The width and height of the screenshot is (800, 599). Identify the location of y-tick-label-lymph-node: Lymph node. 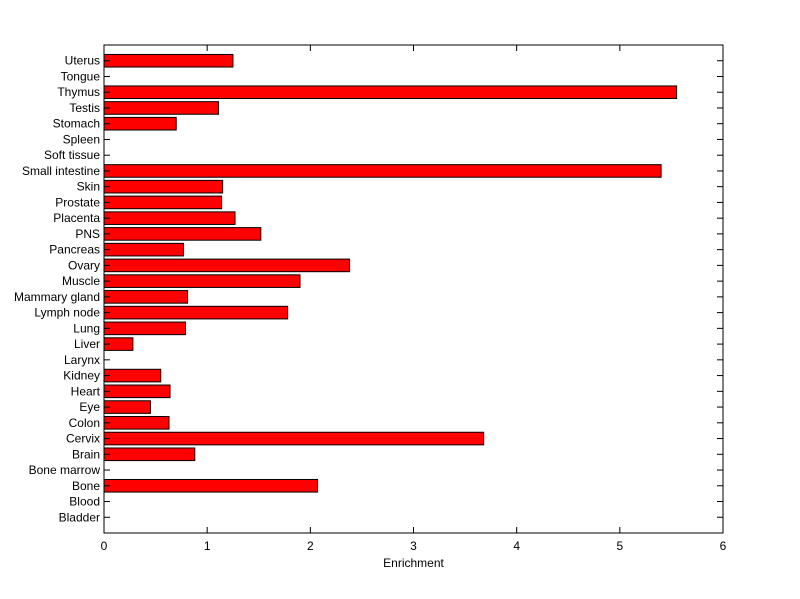
(67, 313).